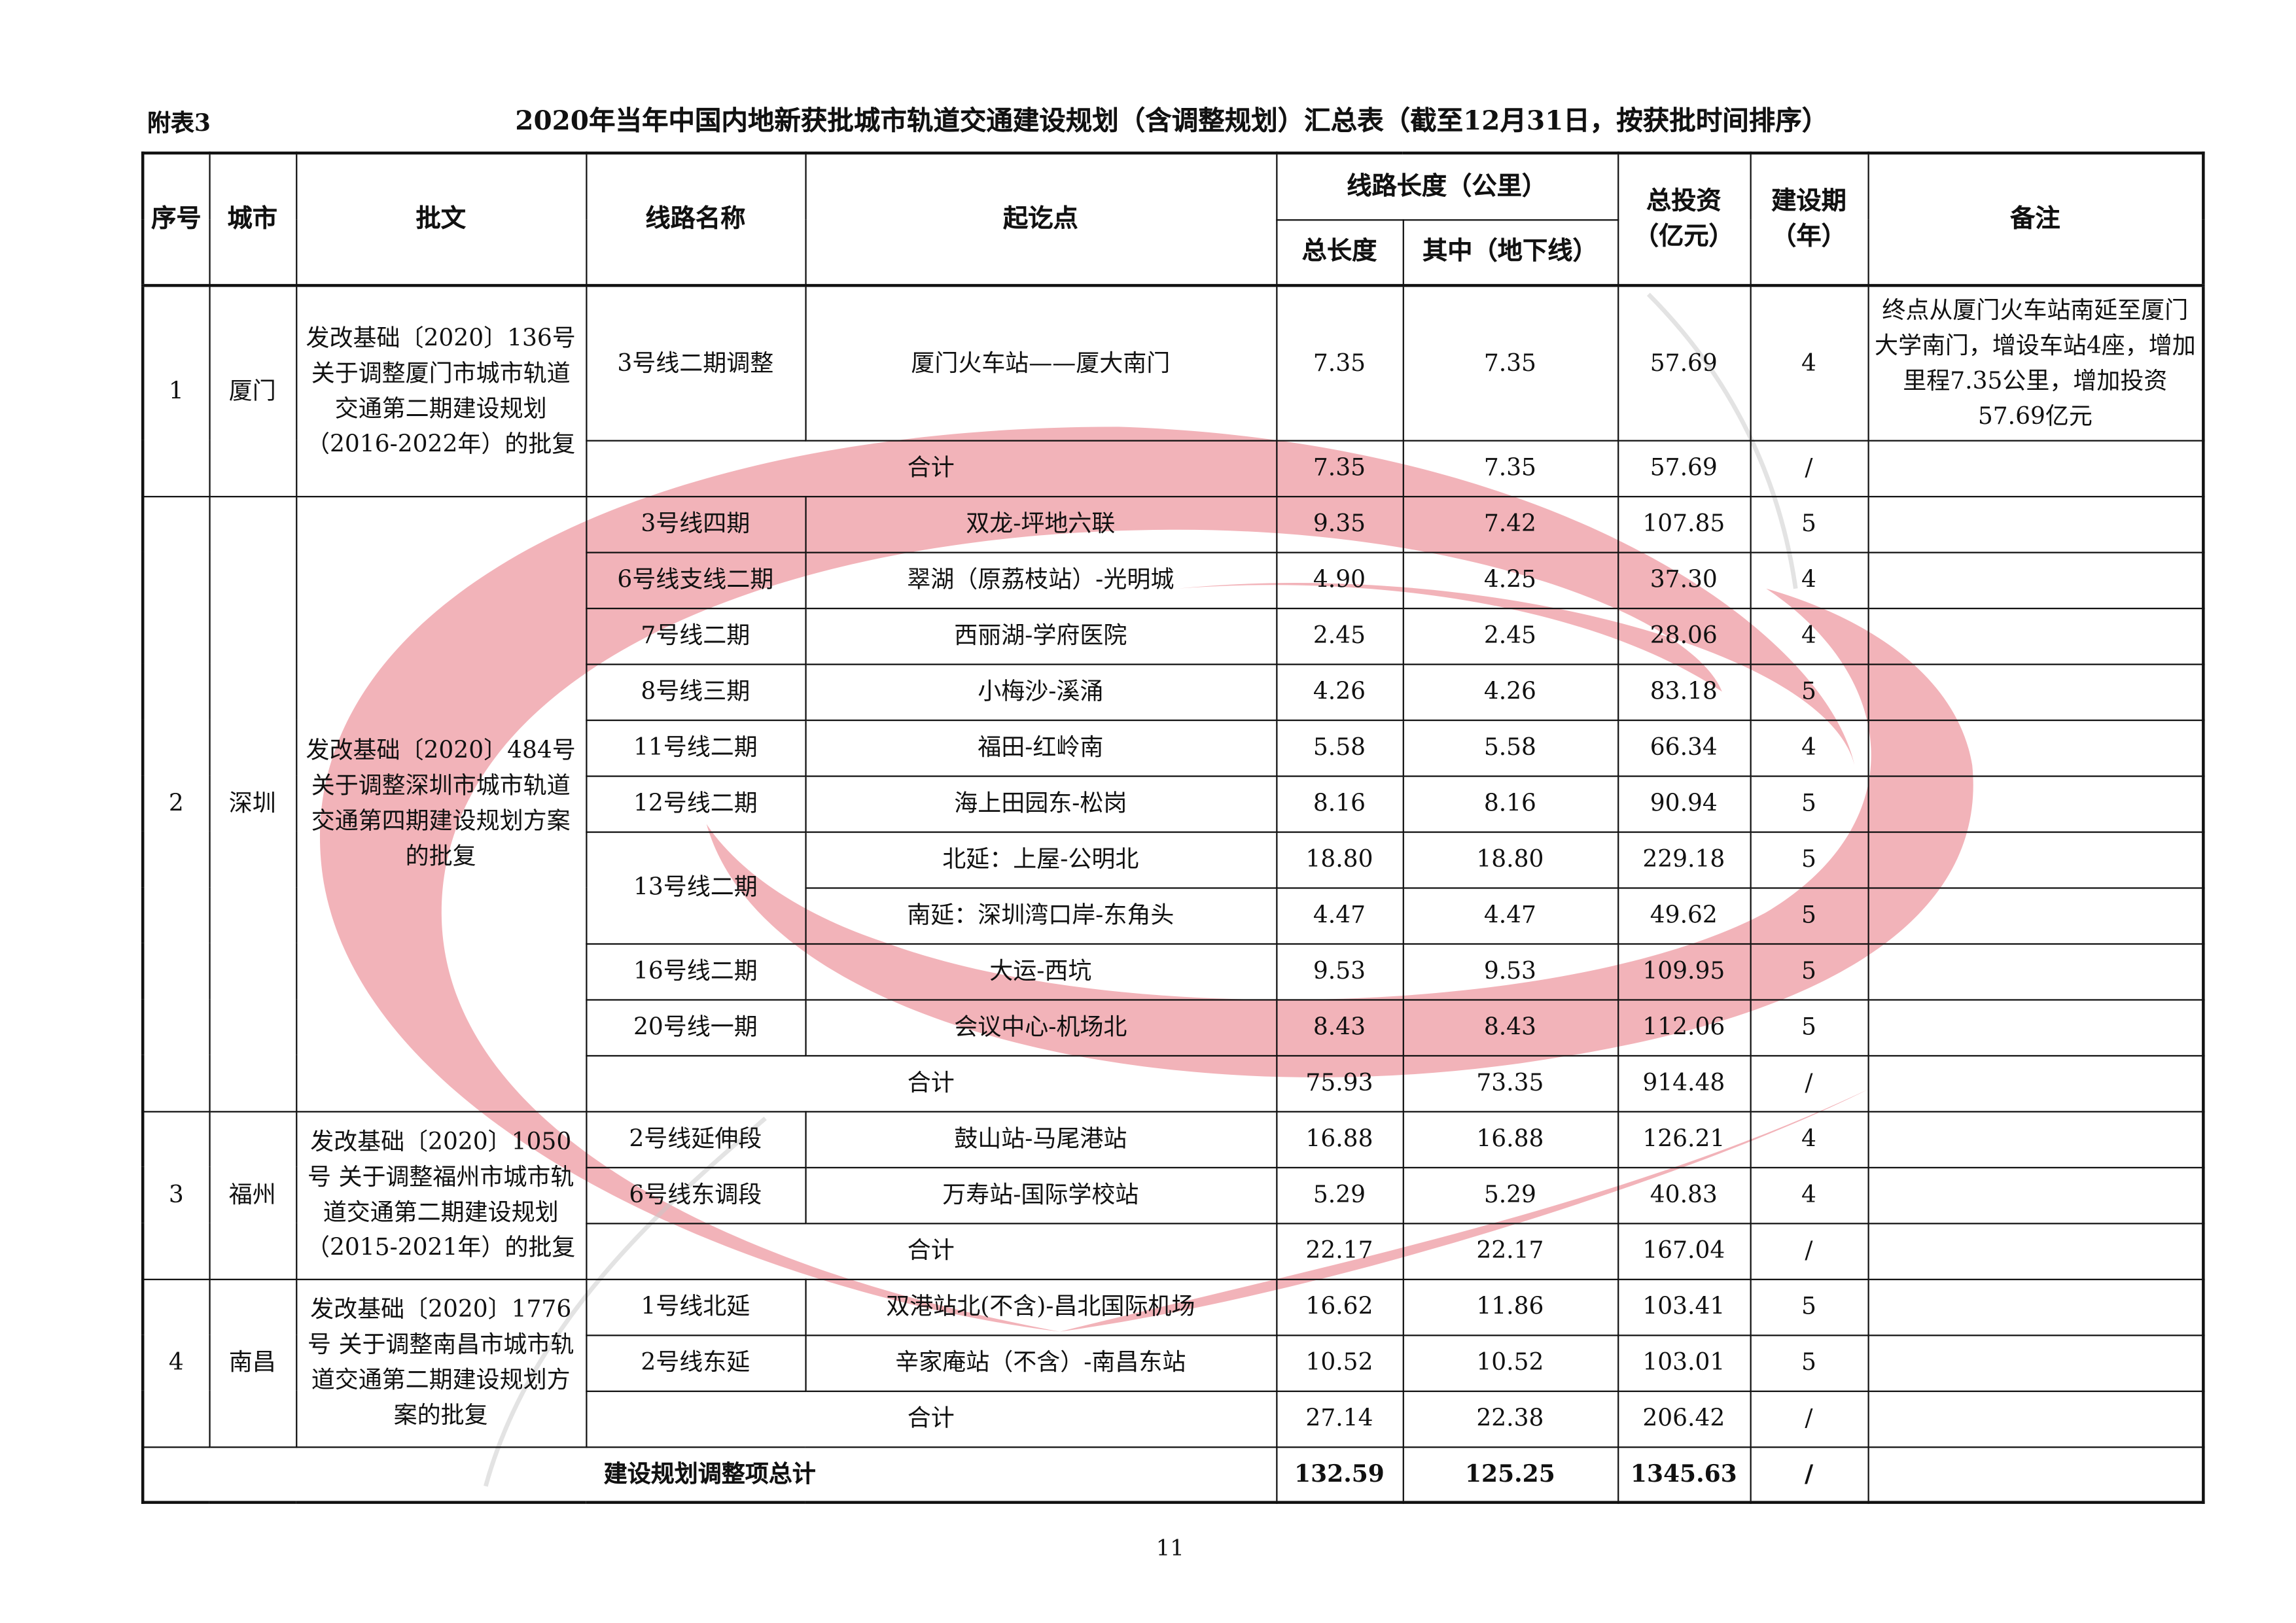 Image resolution: width=2296 pixels, height=1623 pixels. What do you see at coordinates (1040, 804) in the screenshot?
I see `route-cell: 海上田园东-松岗` at bounding box center [1040, 804].